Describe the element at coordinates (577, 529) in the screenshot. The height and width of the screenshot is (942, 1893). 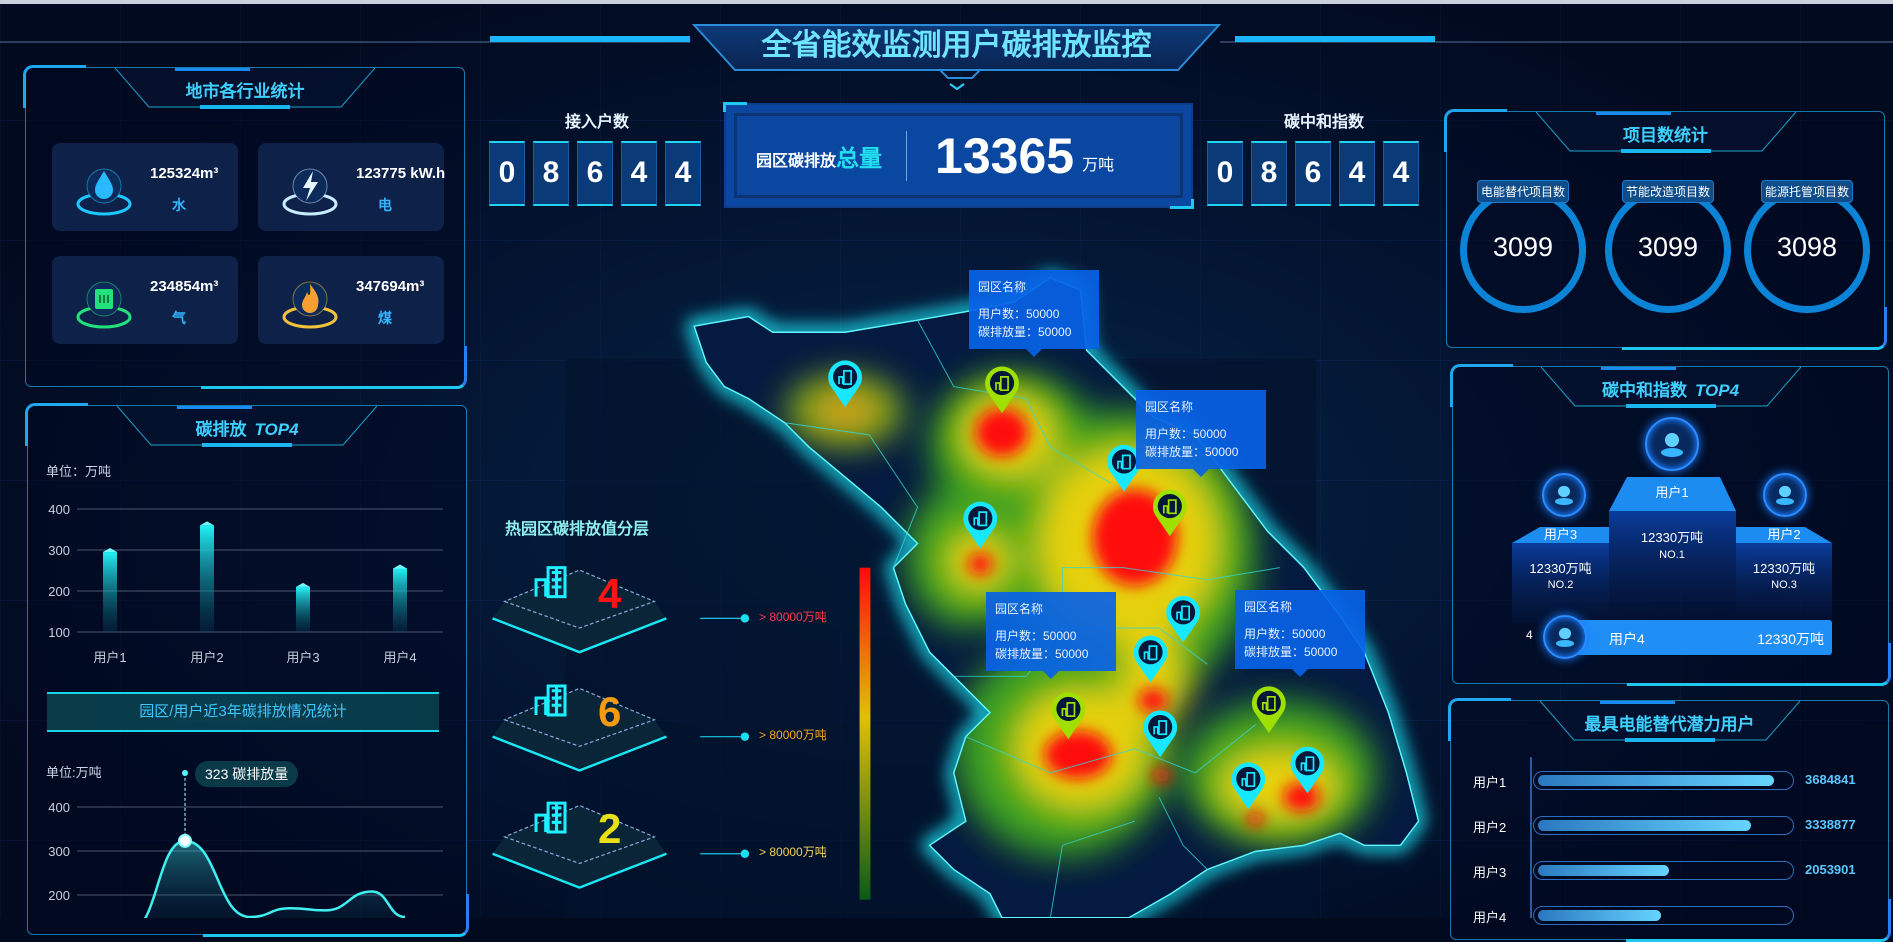
I see `heat-layer-title: 热园区碳排放值分层` at that location.